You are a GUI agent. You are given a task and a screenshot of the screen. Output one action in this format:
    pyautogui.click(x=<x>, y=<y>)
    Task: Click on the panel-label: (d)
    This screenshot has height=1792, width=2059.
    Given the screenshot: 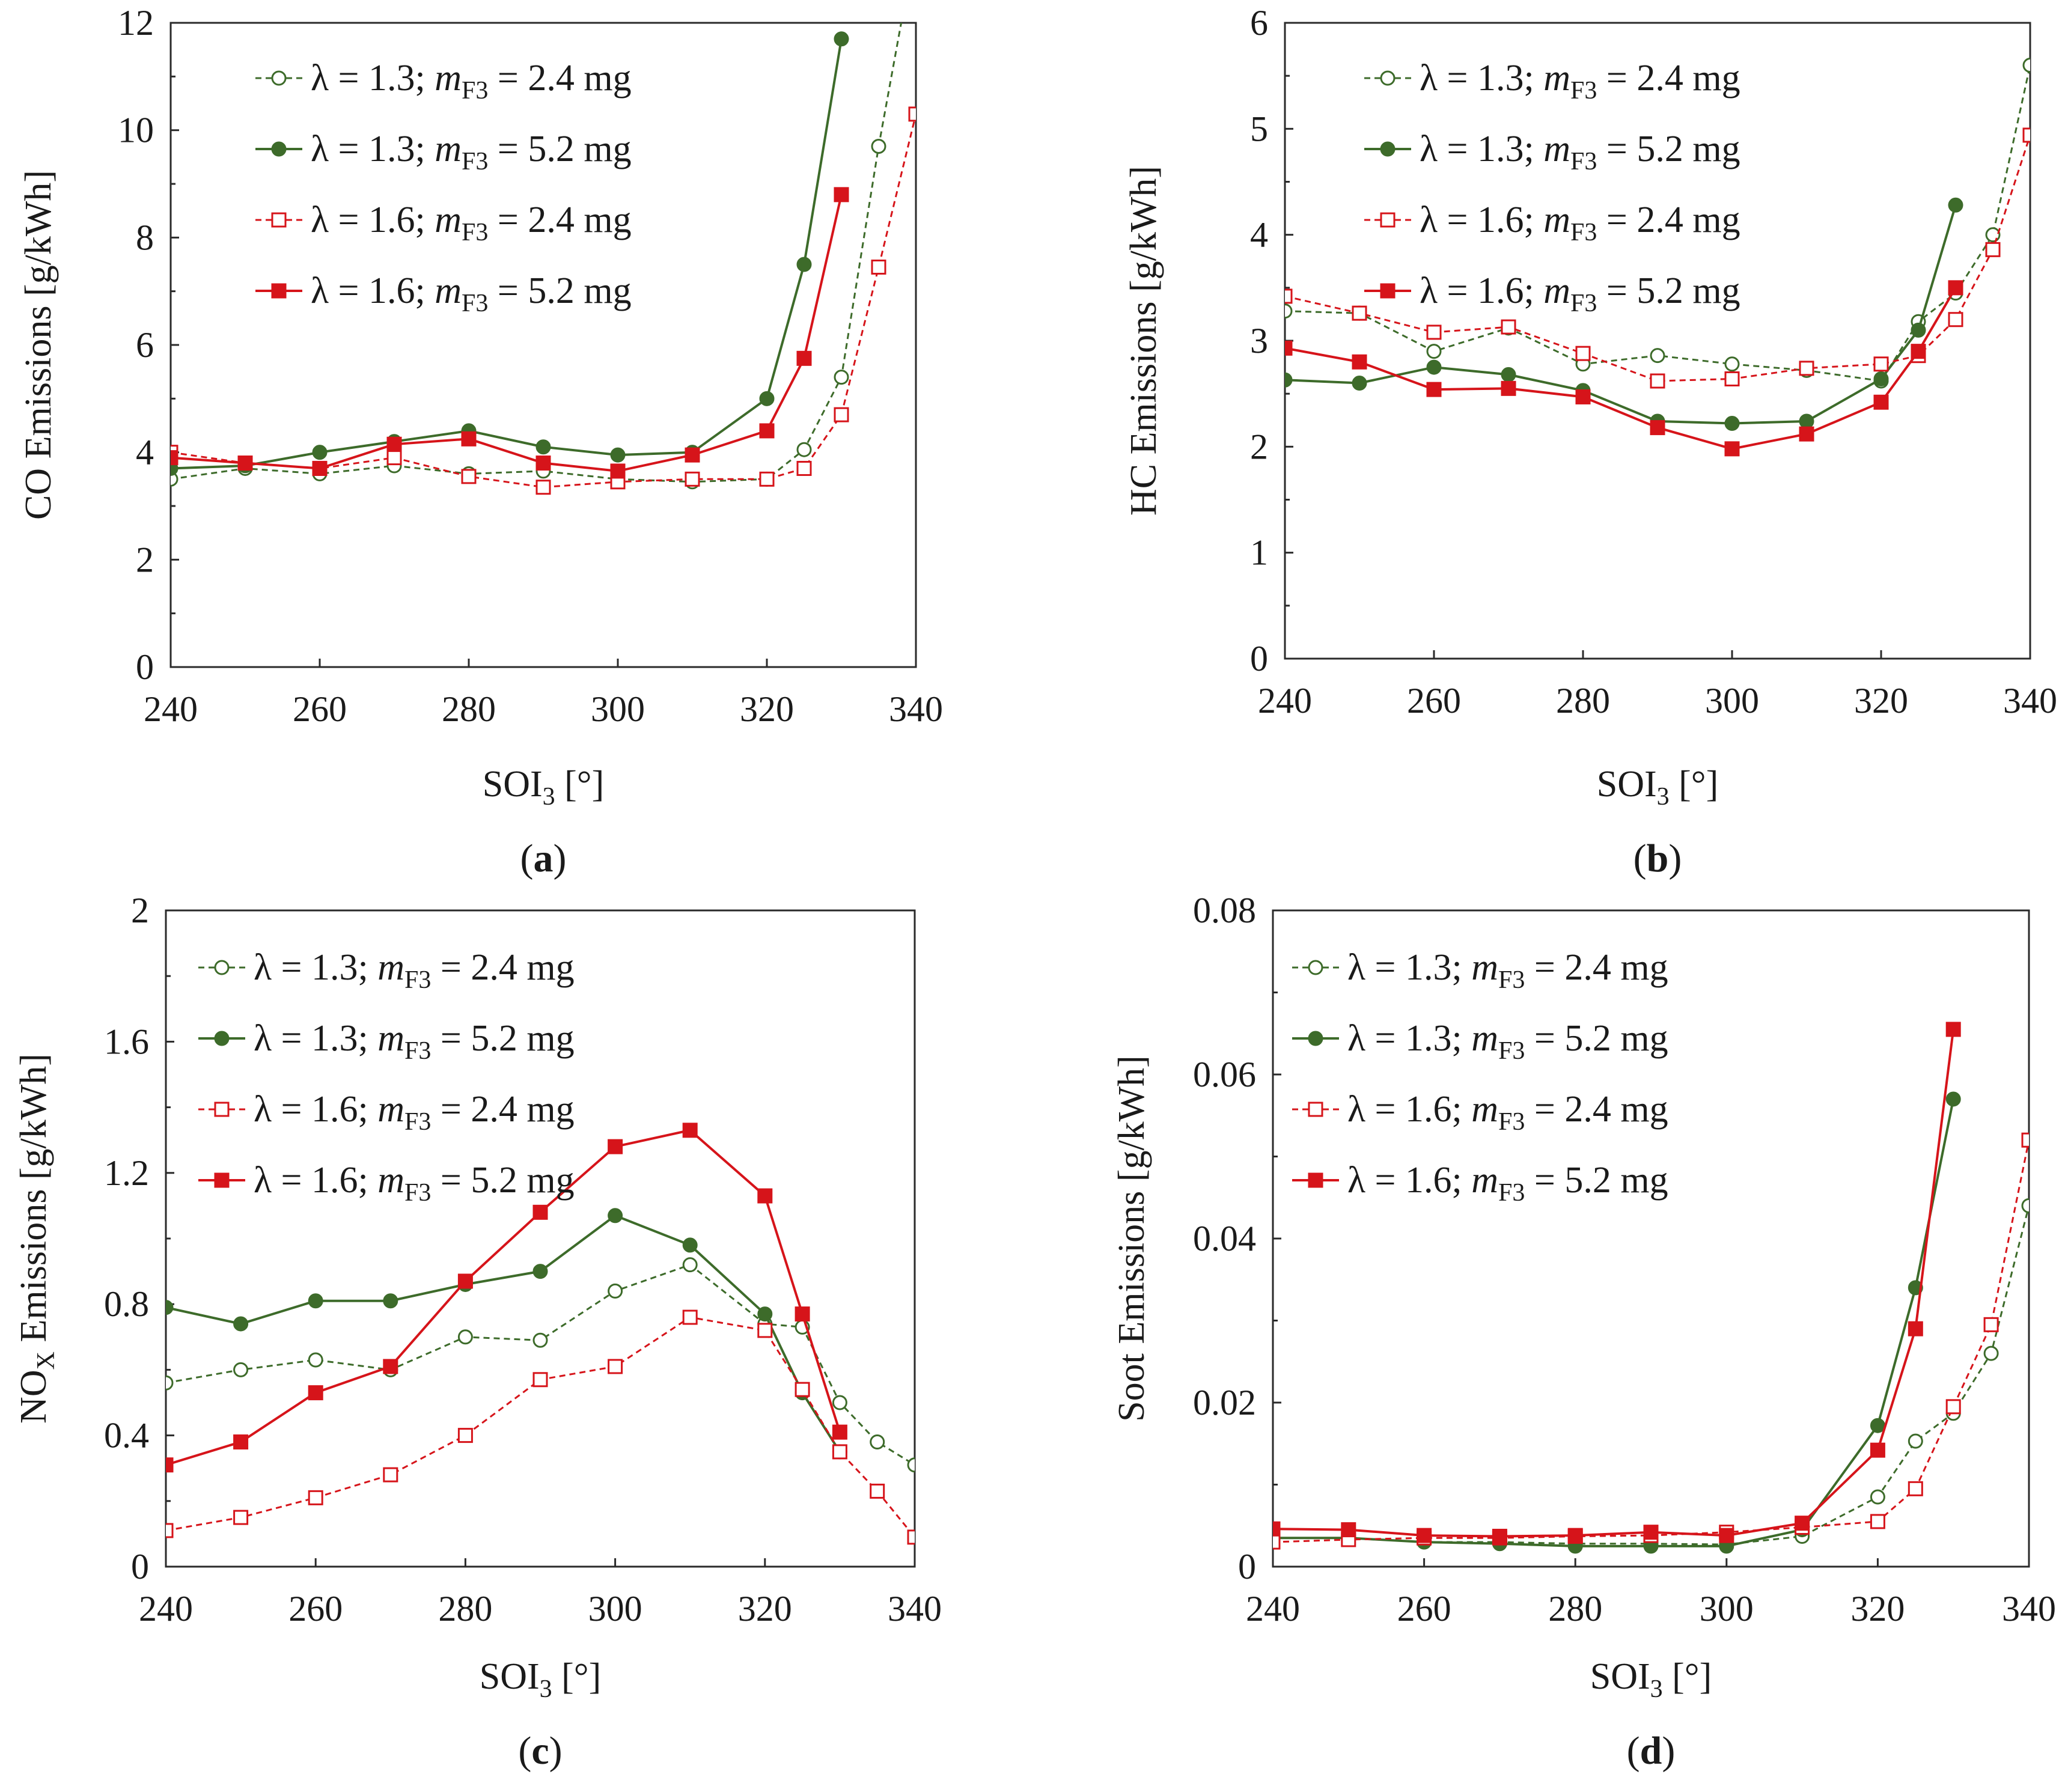 What is the action you would take?
    pyautogui.click(x=1651, y=1751)
    